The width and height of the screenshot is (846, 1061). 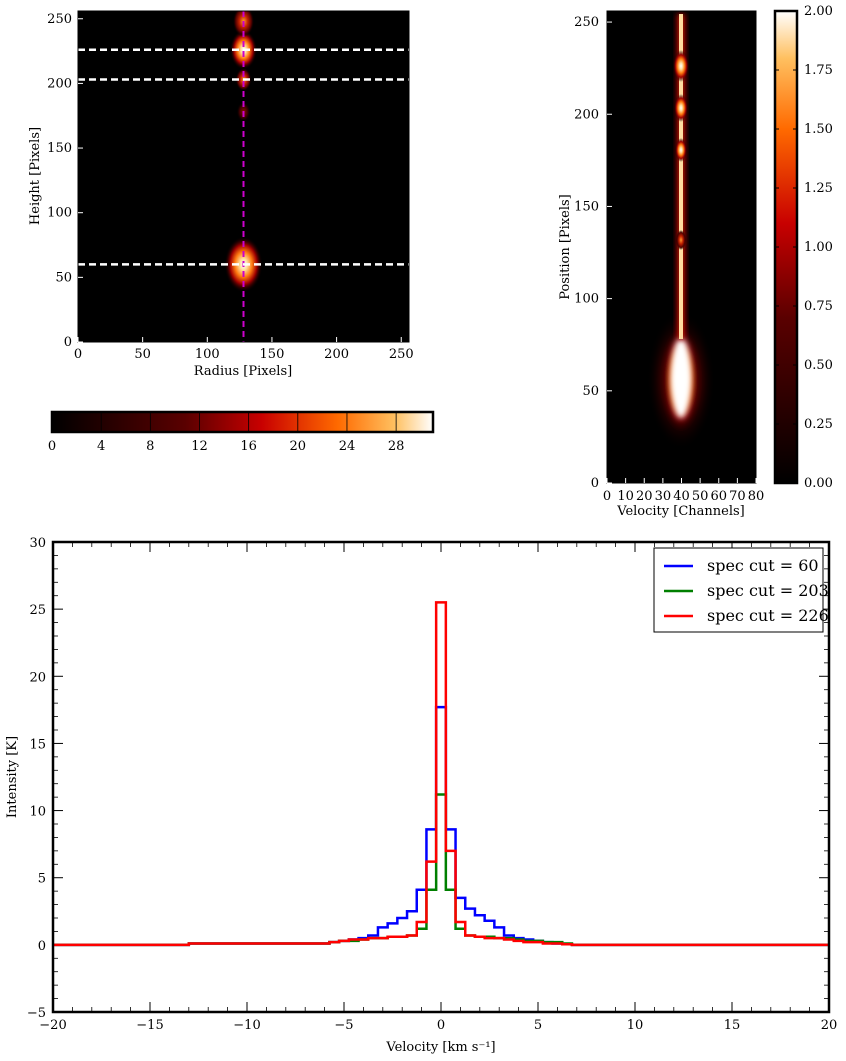 I want to click on pv-colorbar-tick-label: 0.25, so click(x=818, y=424).